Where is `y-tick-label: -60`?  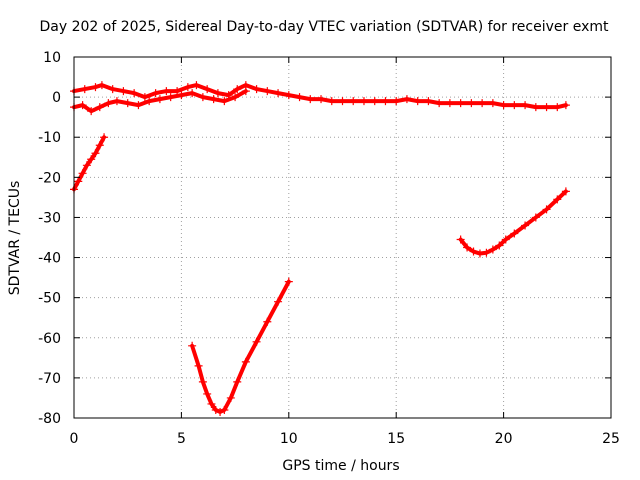 y-tick-label: -60 is located at coordinates (49, 339).